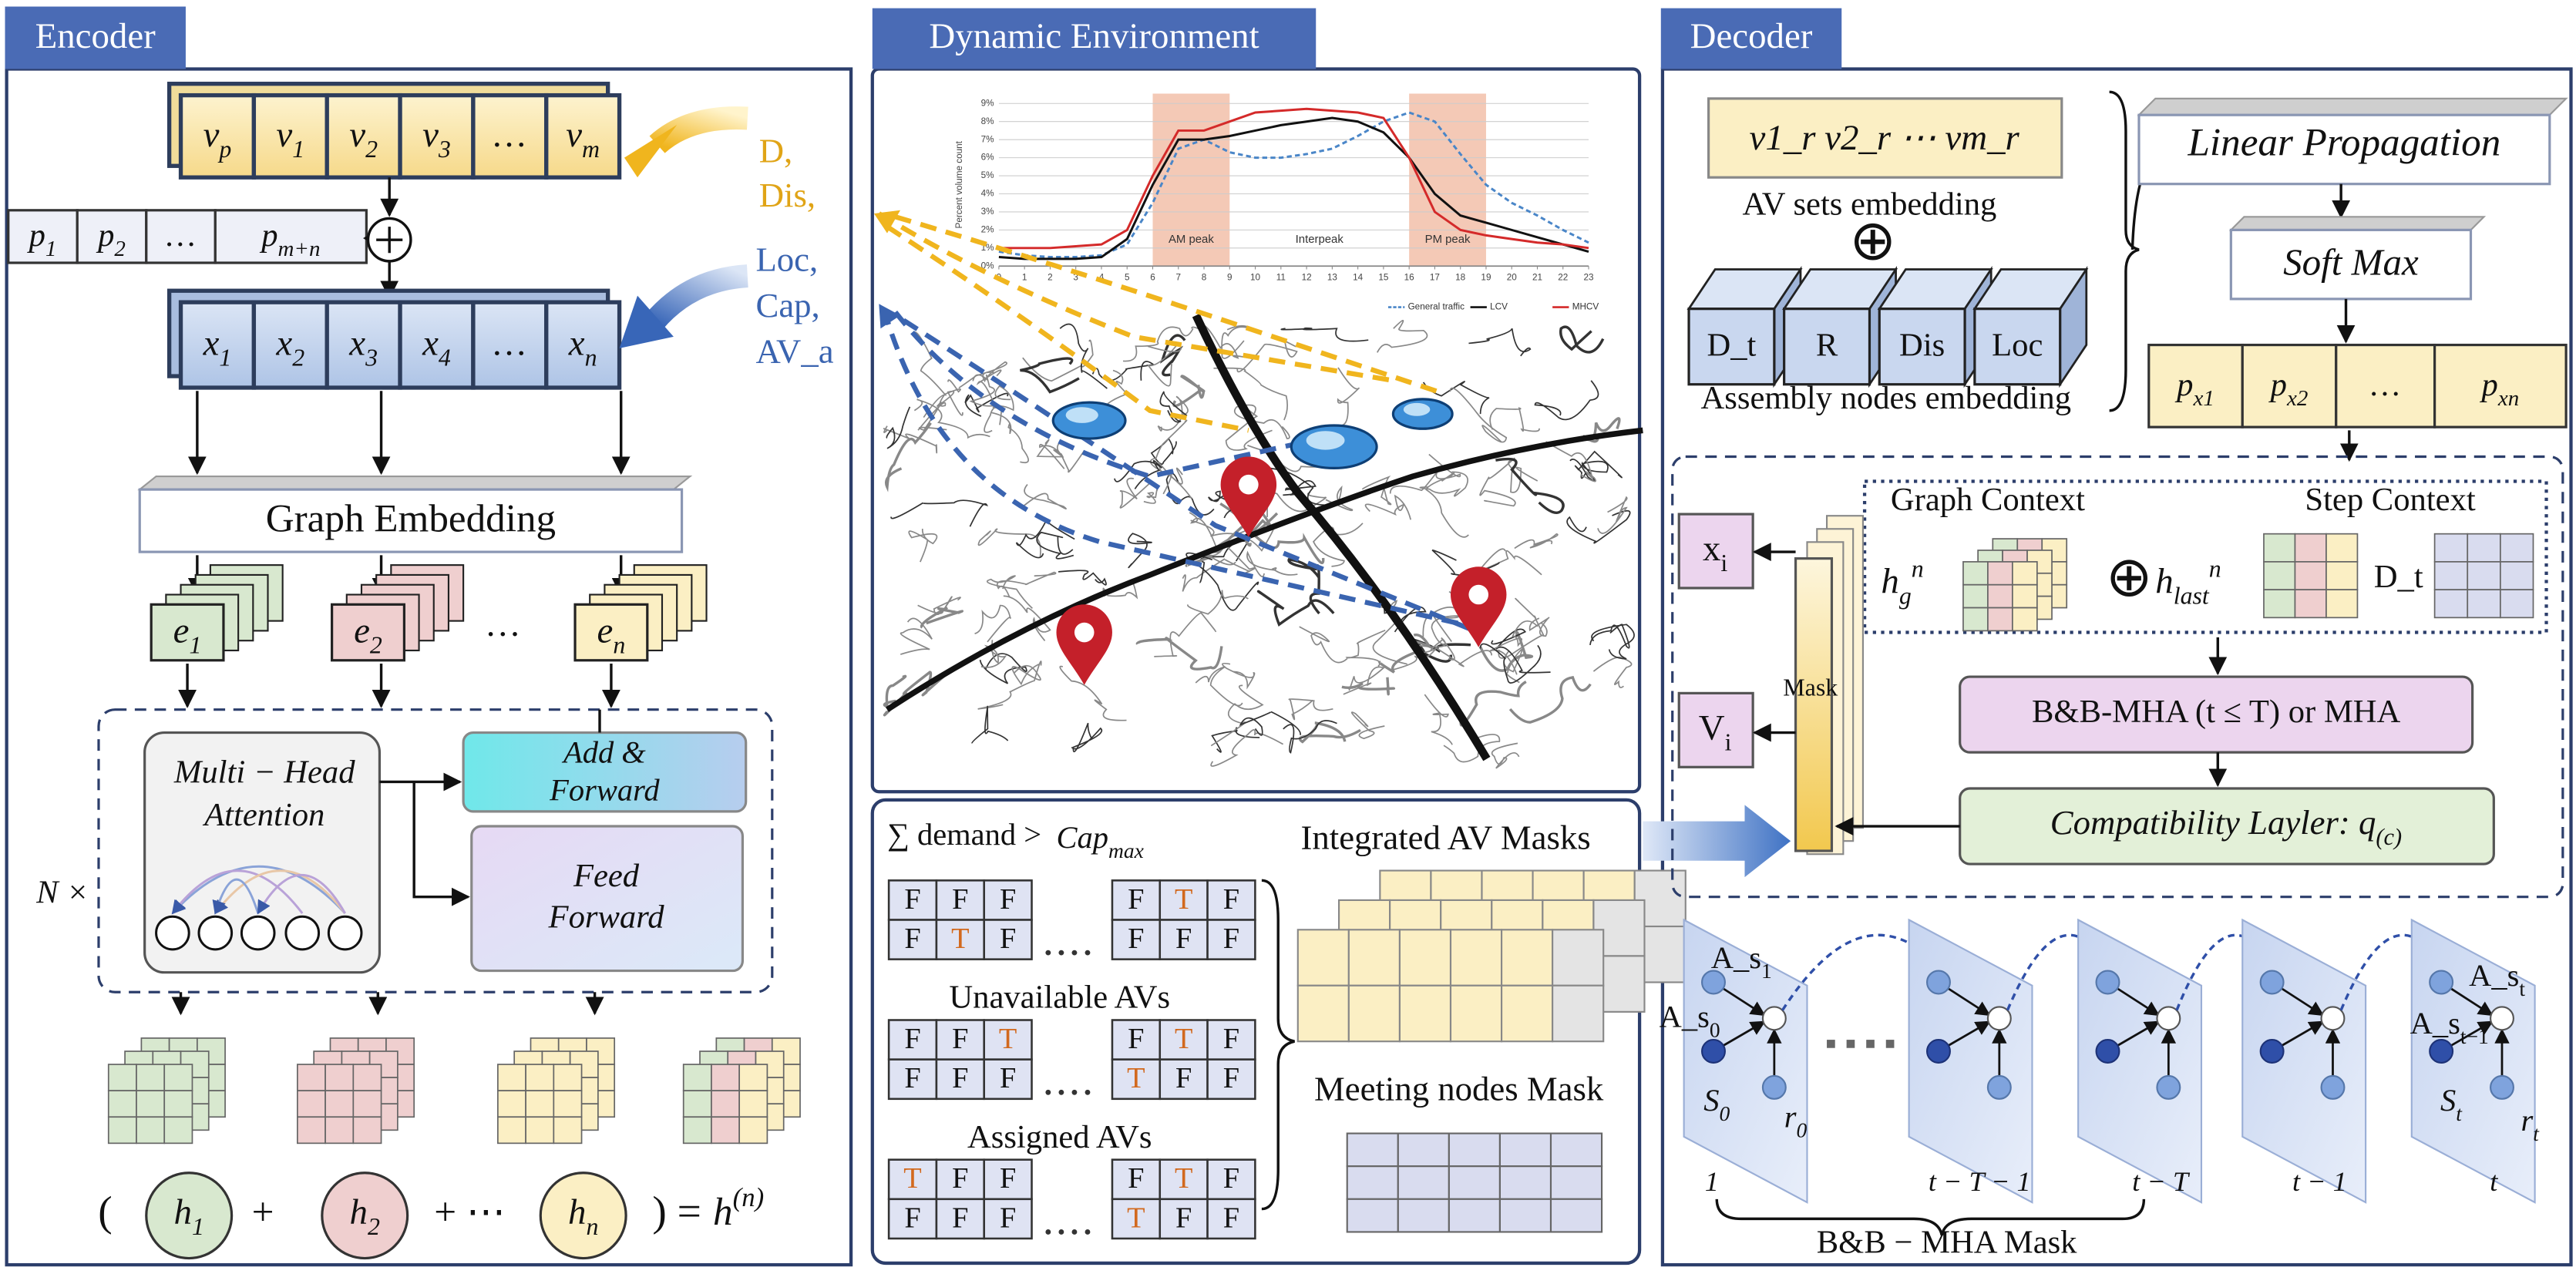  I want to click on time-plane, so click(2304, 1061).